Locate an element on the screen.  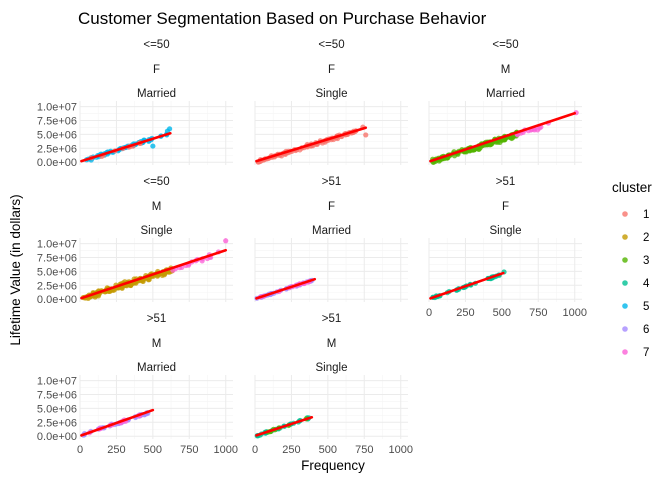
legend-title: cluster is located at coordinates (632, 187).